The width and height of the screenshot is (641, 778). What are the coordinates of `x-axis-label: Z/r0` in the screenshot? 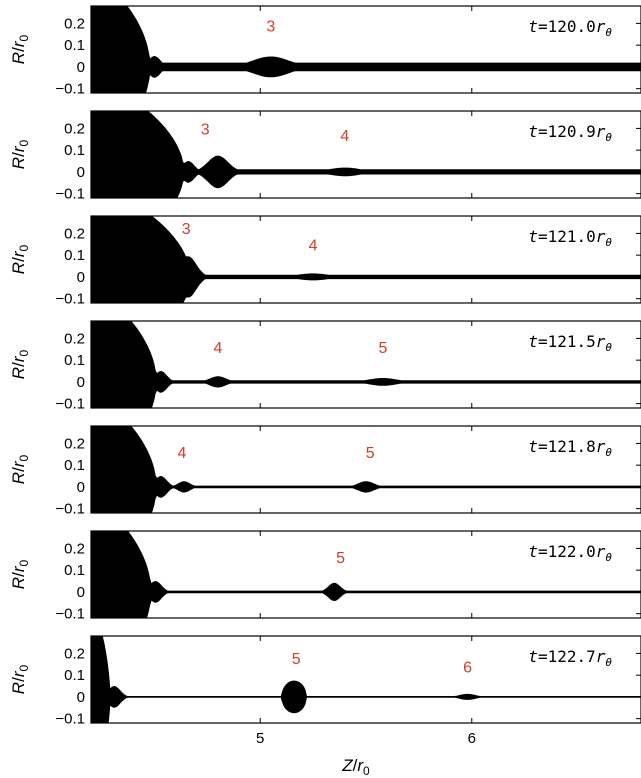 It's located at (355, 767).